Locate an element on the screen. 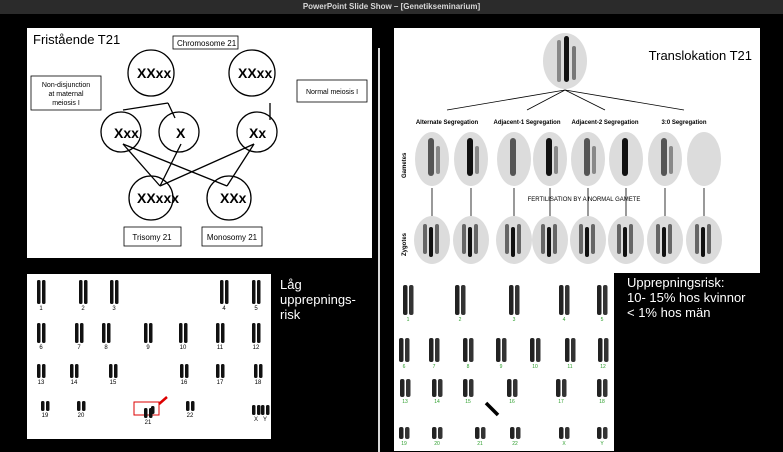 The width and height of the screenshot is (783, 452). left-caption-line-2: upprepnings- is located at coordinates (318, 299).